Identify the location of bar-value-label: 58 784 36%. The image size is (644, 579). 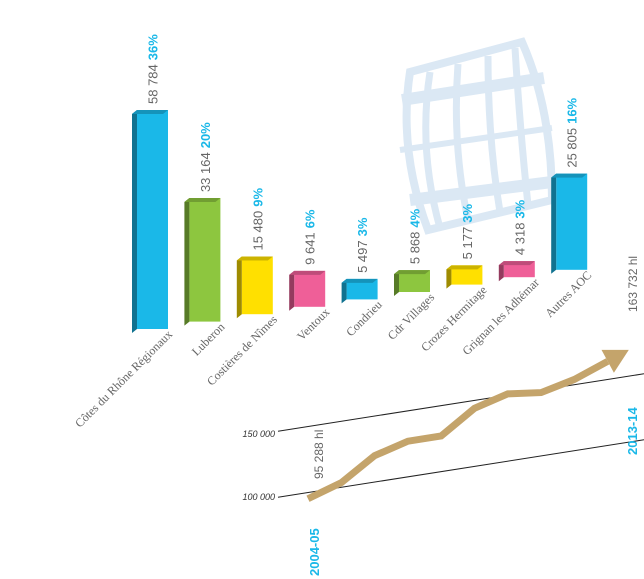
(153, 69).